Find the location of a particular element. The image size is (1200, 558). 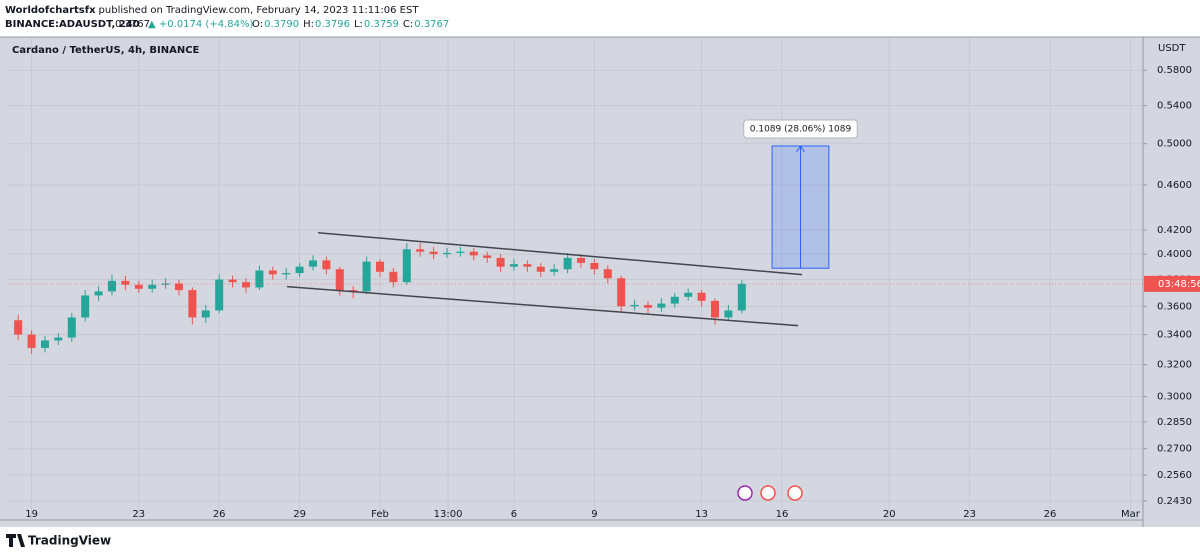

y-tick-label: 0.3400 is located at coordinates (1174, 335).